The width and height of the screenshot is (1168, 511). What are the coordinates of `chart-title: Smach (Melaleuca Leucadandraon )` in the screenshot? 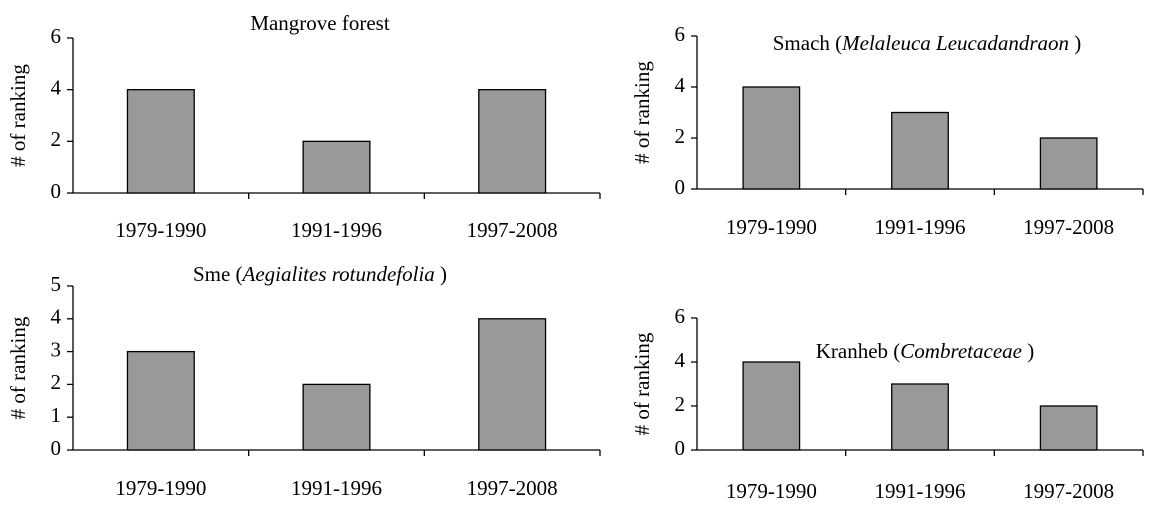 It's located at (927, 43).